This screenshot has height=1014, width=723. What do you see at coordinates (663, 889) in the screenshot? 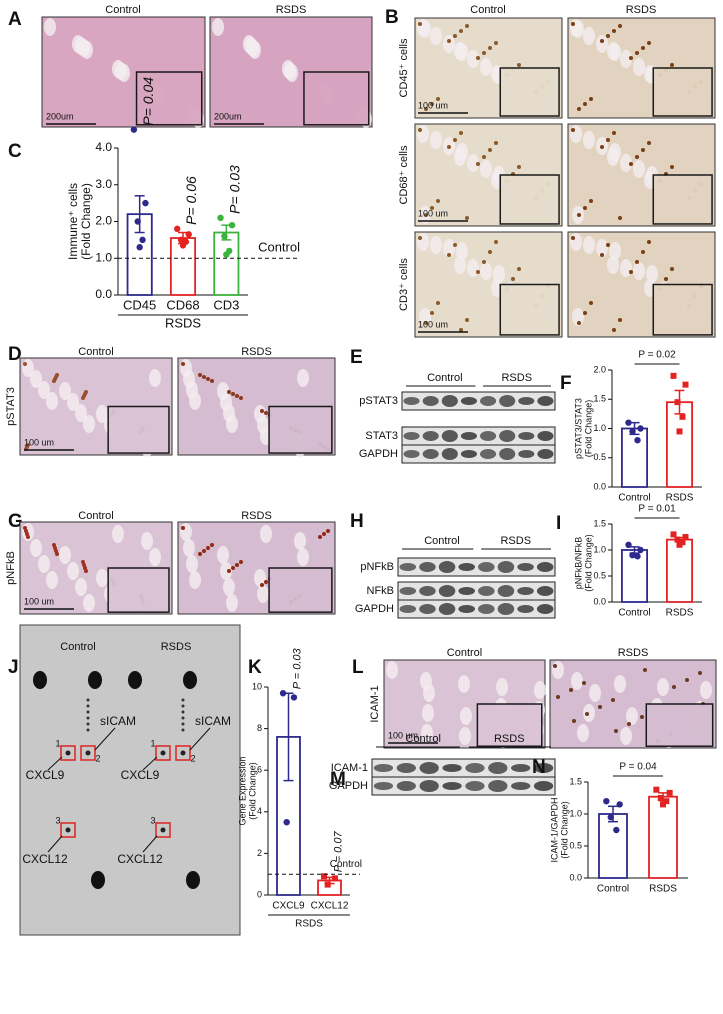
I see `x-tick-label: RSDS` at bounding box center [663, 889].